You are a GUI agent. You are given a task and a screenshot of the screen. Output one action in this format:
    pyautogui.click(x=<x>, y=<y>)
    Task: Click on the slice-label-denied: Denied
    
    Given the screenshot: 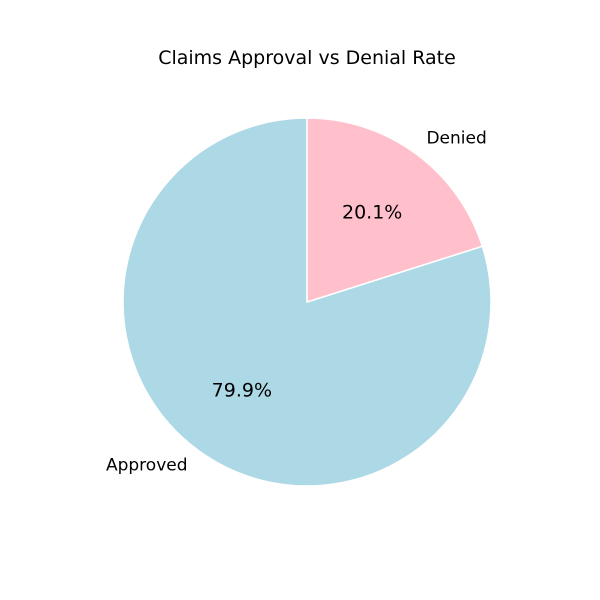 What is the action you would take?
    pyautogui.click(x=456, y=139)
    